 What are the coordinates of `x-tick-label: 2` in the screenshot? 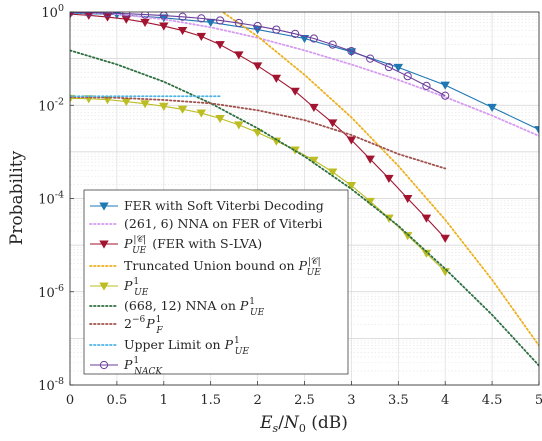 It's located at (257, 400).